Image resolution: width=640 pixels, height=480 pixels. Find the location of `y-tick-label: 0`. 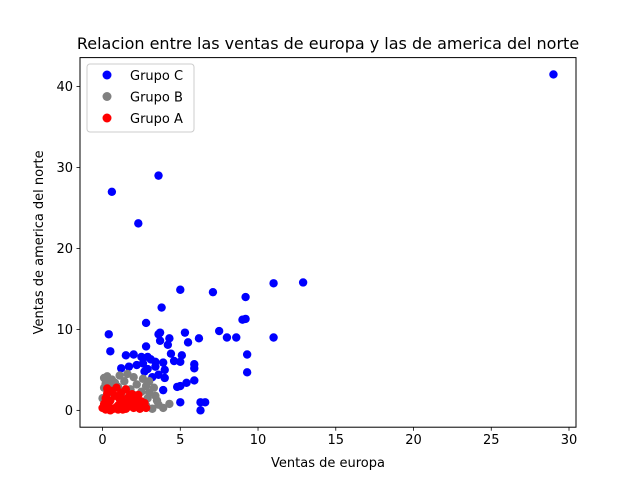

y-tick-label: 0 is located at coordinates (69, 411).